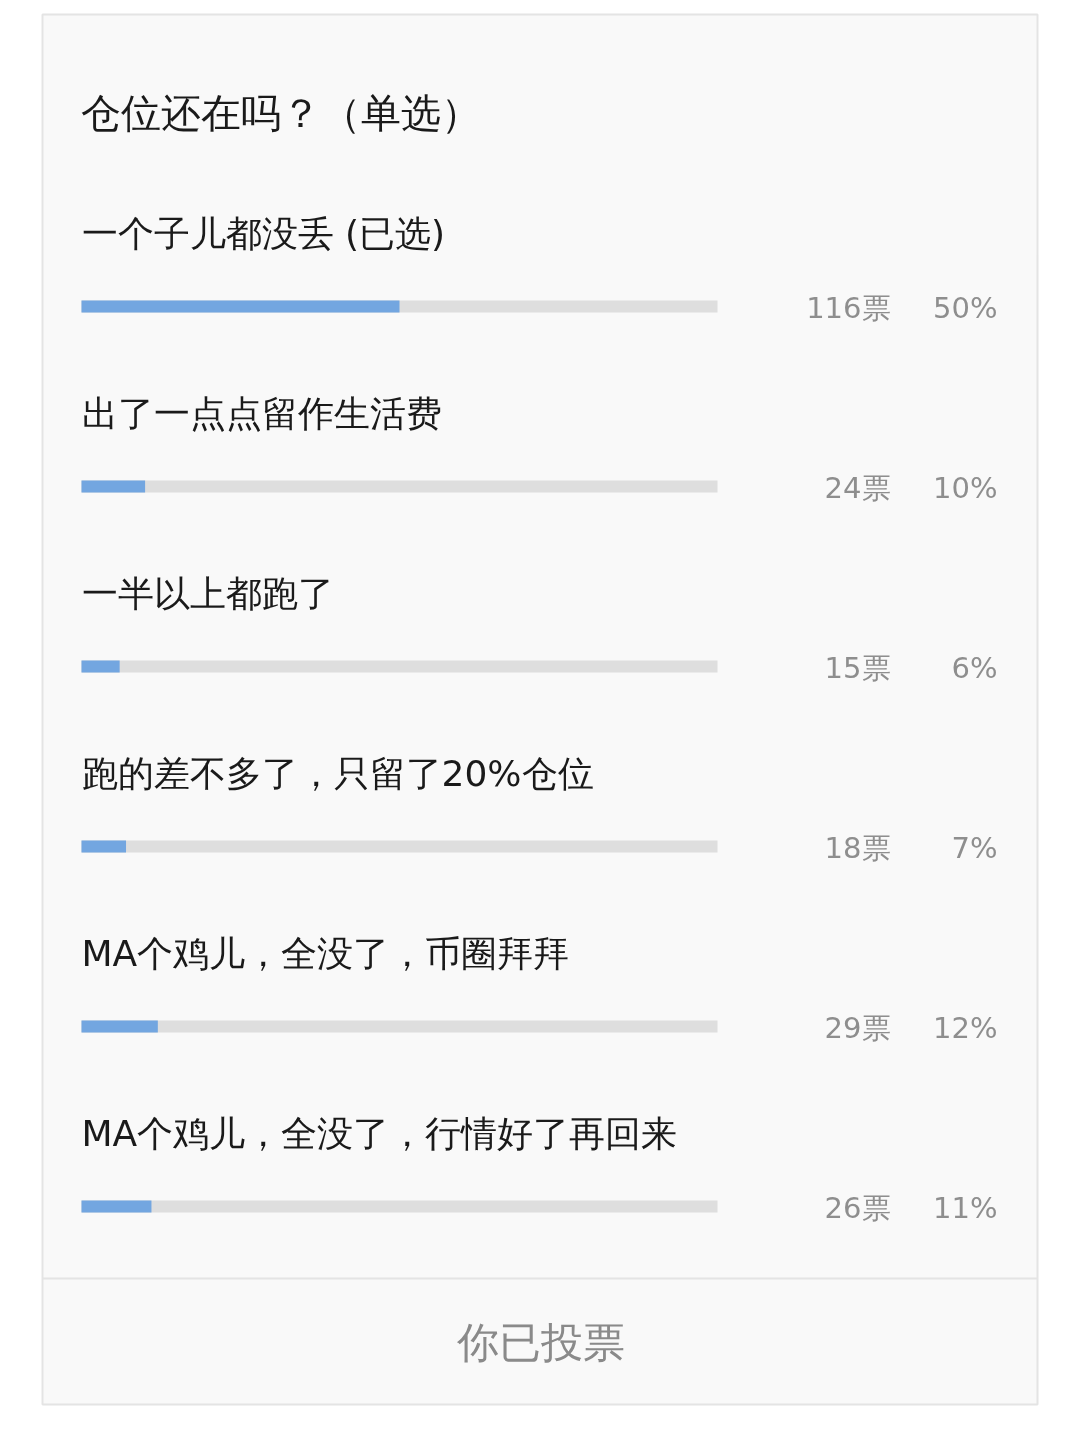 Image resolution: width=1080 pixels, height=1432 pixels. I want to click on data-label: 12%, so click(965, 1027).